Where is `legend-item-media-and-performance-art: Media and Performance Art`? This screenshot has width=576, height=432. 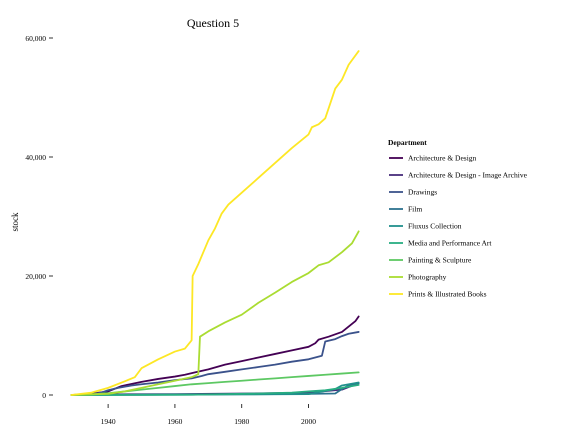
legend-item-media-and-performance-art: Media and Performance Art is located at coordinates (440, 243).